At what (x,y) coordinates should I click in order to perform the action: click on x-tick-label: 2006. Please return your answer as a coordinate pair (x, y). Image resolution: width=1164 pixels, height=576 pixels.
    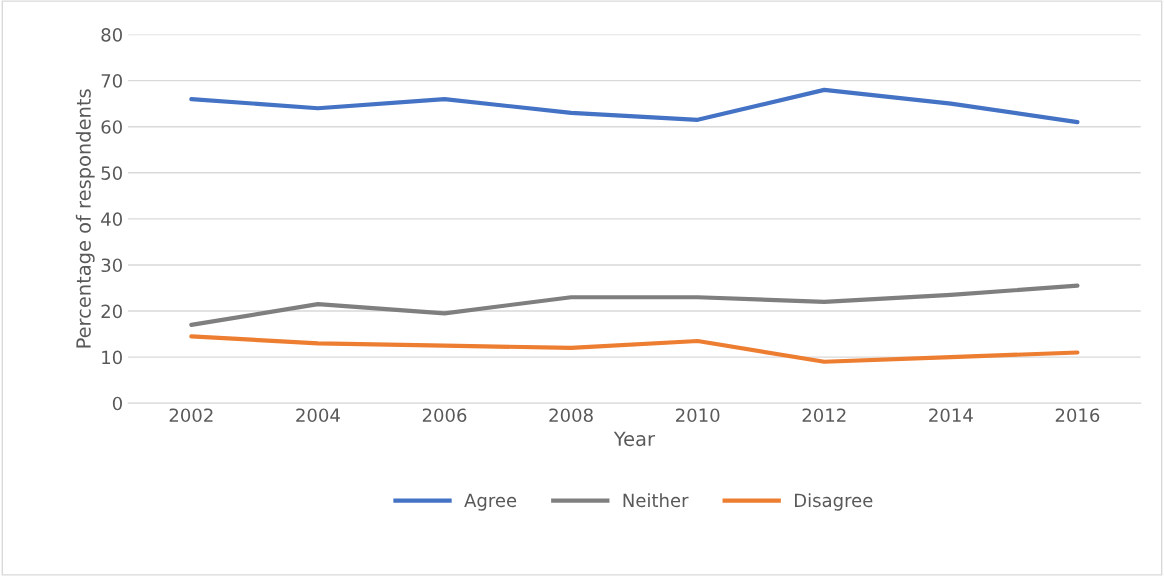
    Looking at the image, I should click on (444, 415).